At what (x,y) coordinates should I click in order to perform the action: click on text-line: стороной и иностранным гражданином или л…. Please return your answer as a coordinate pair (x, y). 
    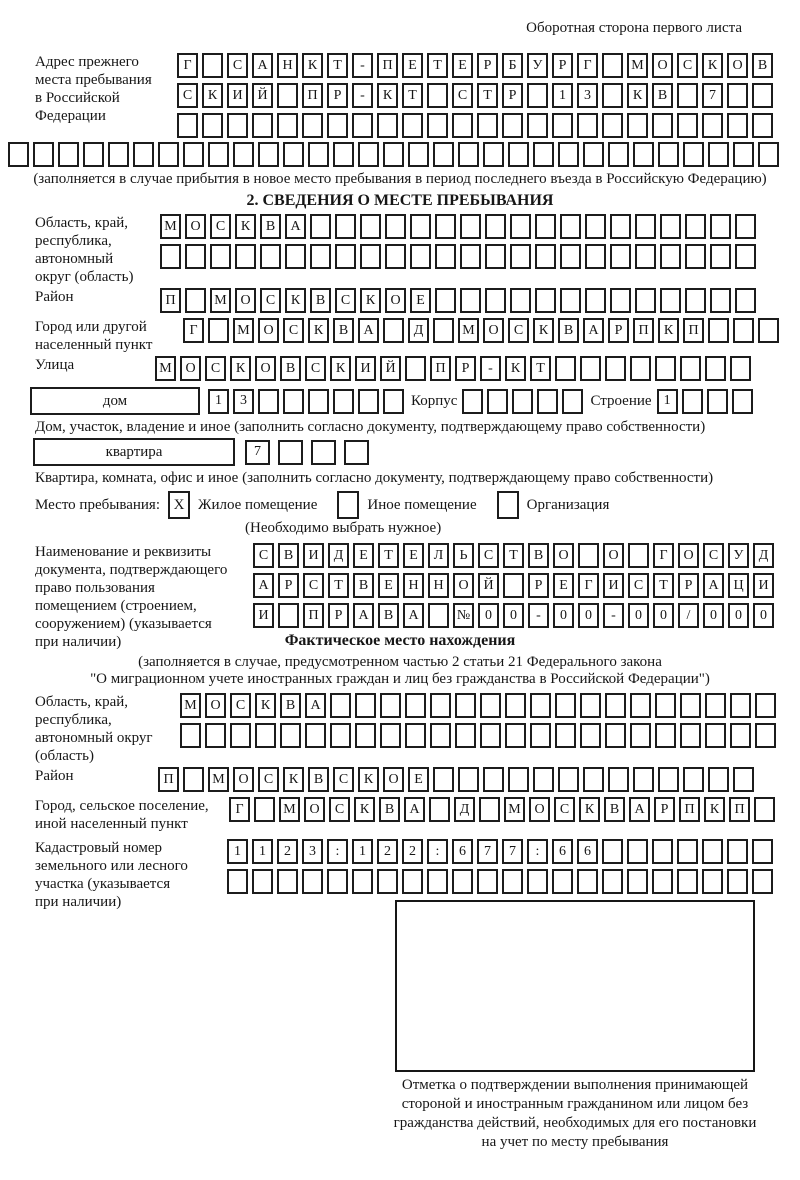
    Looking at the image, I should click on (575, 1104).